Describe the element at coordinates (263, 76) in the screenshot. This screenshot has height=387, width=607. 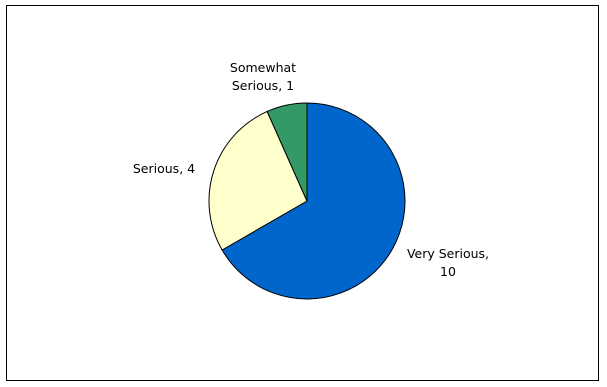
I see `slice-label-somewhat-serious: Somewhat Serious, 1` at that location.